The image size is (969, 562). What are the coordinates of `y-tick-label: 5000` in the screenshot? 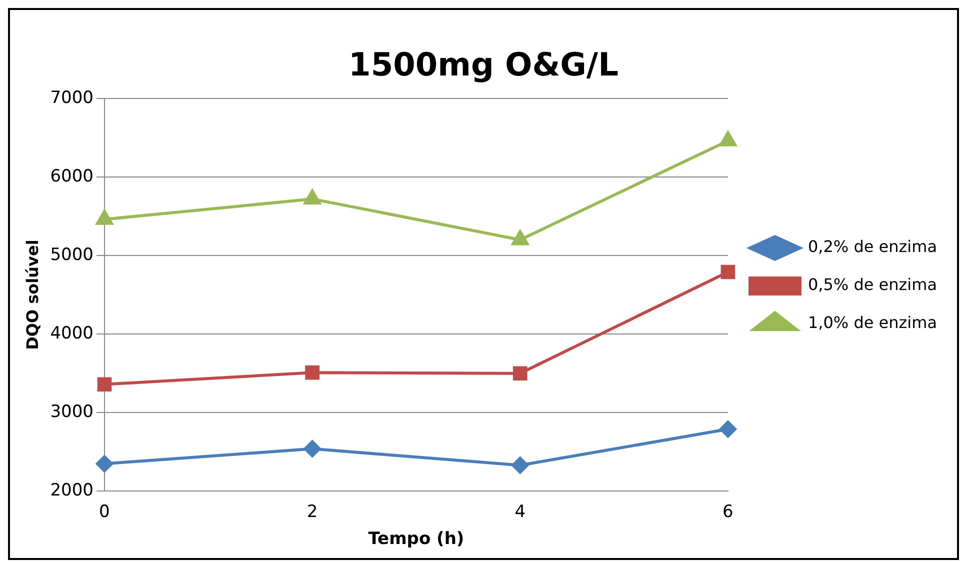 It's located at (72, 254).